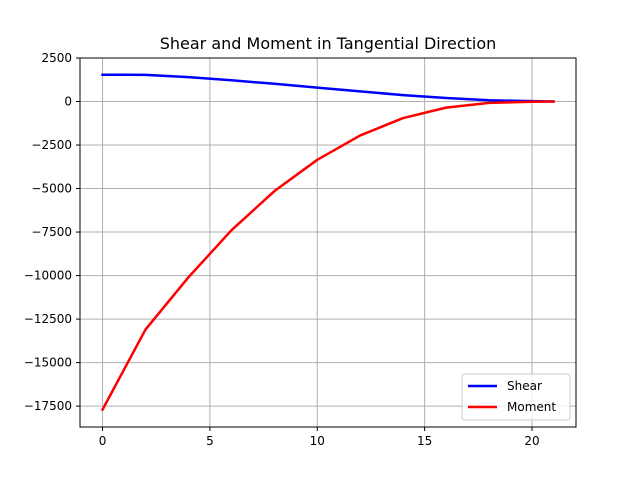  I want to click on y-tick-label: −2500, so click(51, 145).